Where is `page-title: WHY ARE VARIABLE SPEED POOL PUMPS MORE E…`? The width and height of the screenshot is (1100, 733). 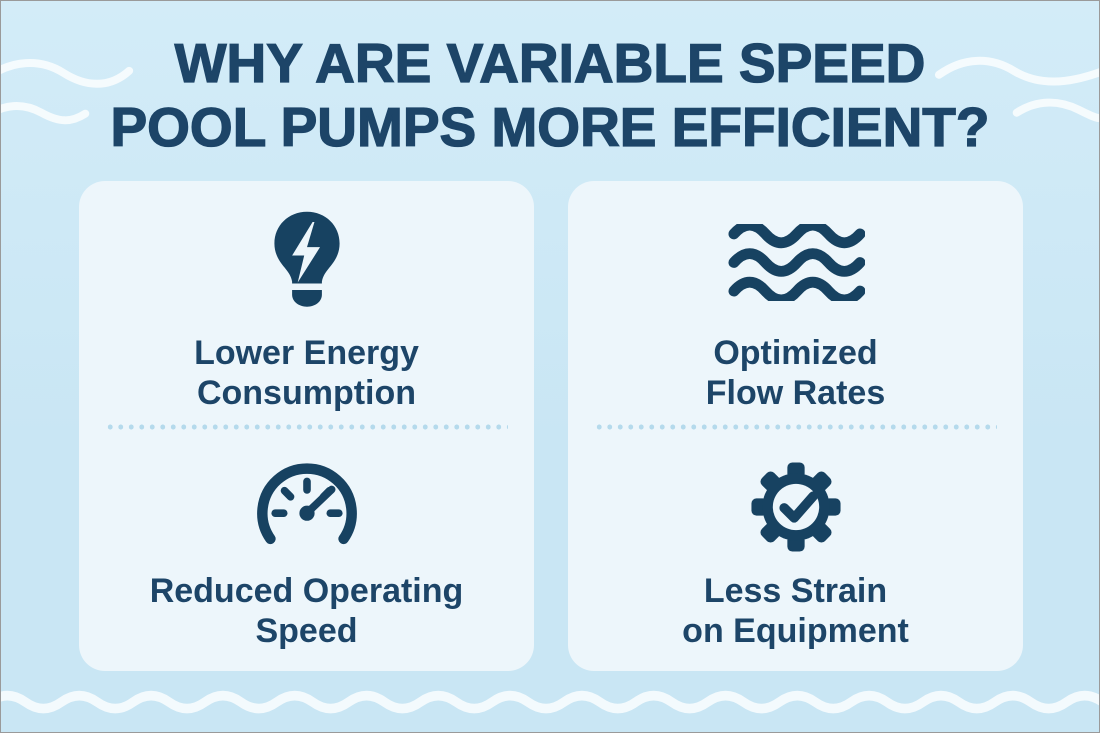 page-title: WHY ARE VARIABLE SPEED POOL PUMPS MORE E… is located at coordinates (550, 95).